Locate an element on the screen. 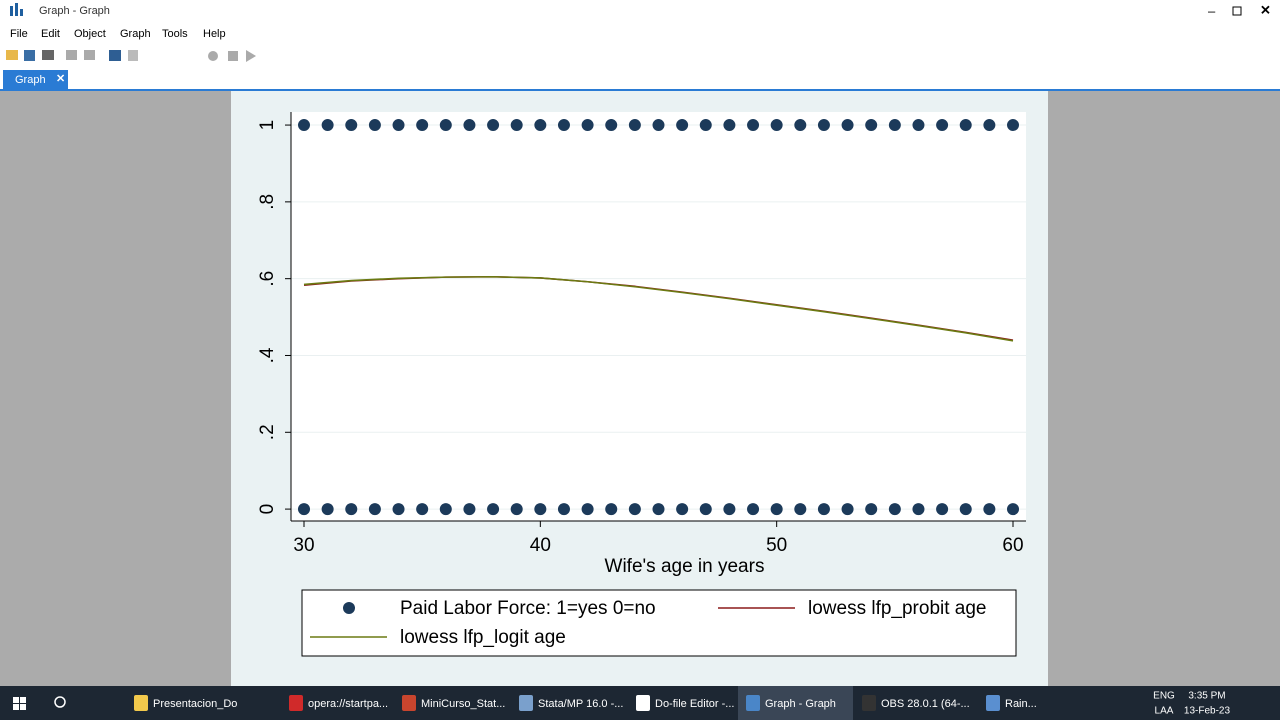 The width and height of the screenshot is (1280, 725). taskbar-item: Graph - Graph is located at coordinates (800, 704).